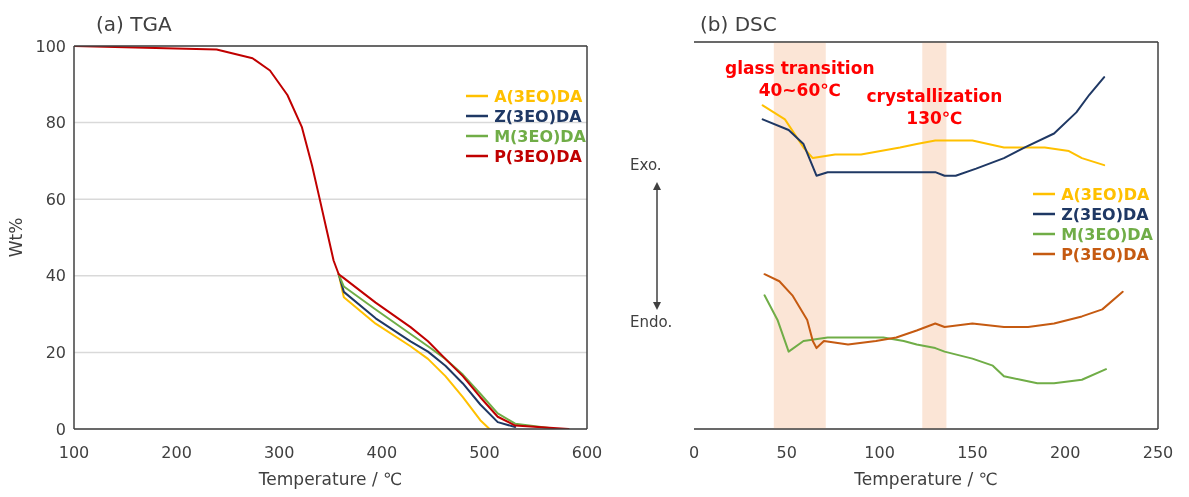 The height and width of the screenshot is (497, 1189). What do you see at coordinates (55, 199) in the screenshot?
I see `y-tick-label: 60` at bounding box center [55, 199].